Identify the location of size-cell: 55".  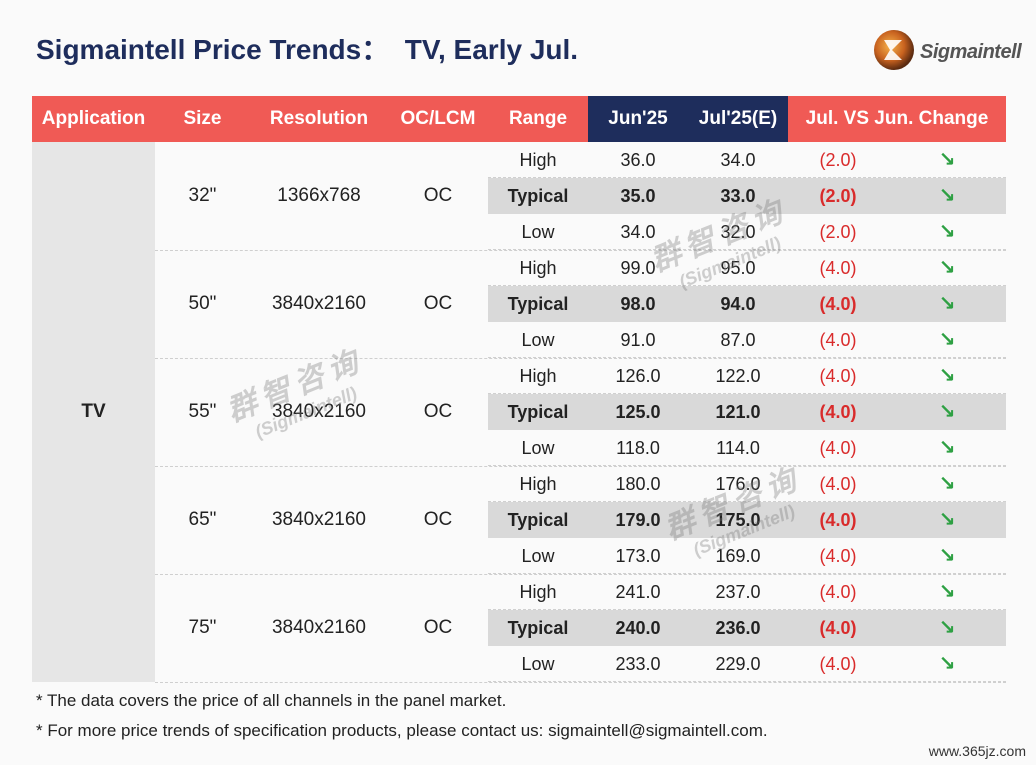
(202, 411).